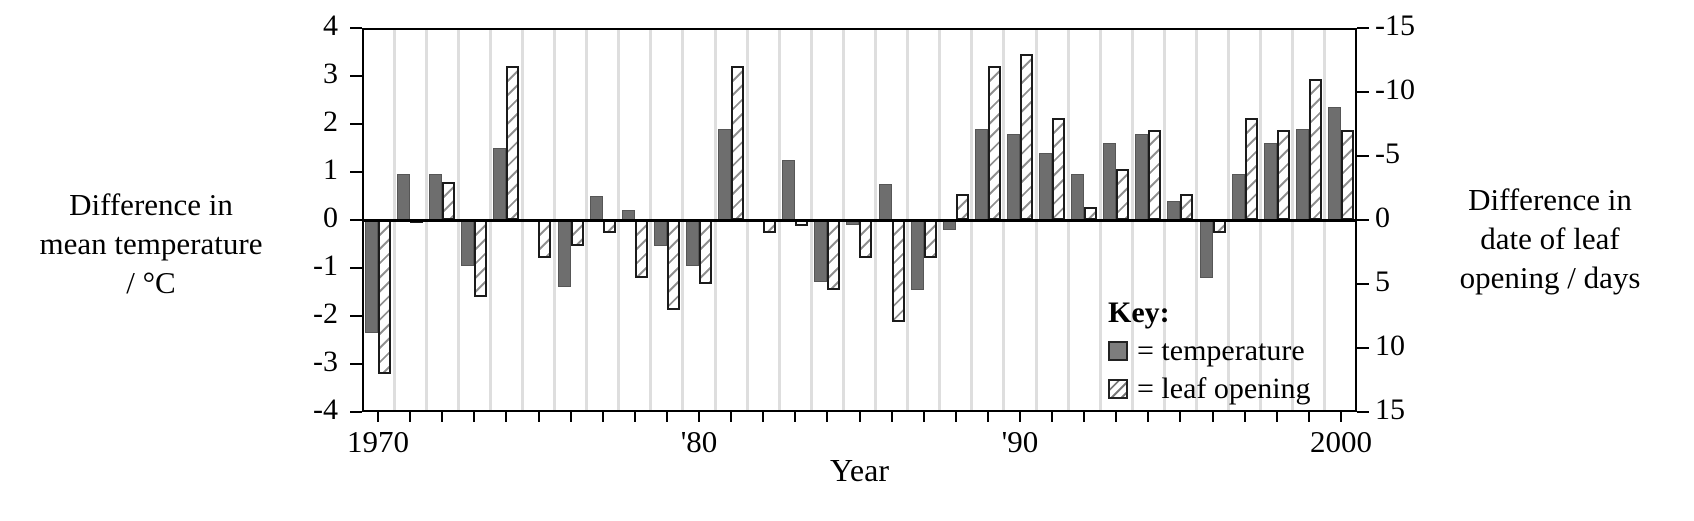 This screenshot has width=1694, height=521. I want to click on key-item-temperature: = temperature, so click(1209, 351).